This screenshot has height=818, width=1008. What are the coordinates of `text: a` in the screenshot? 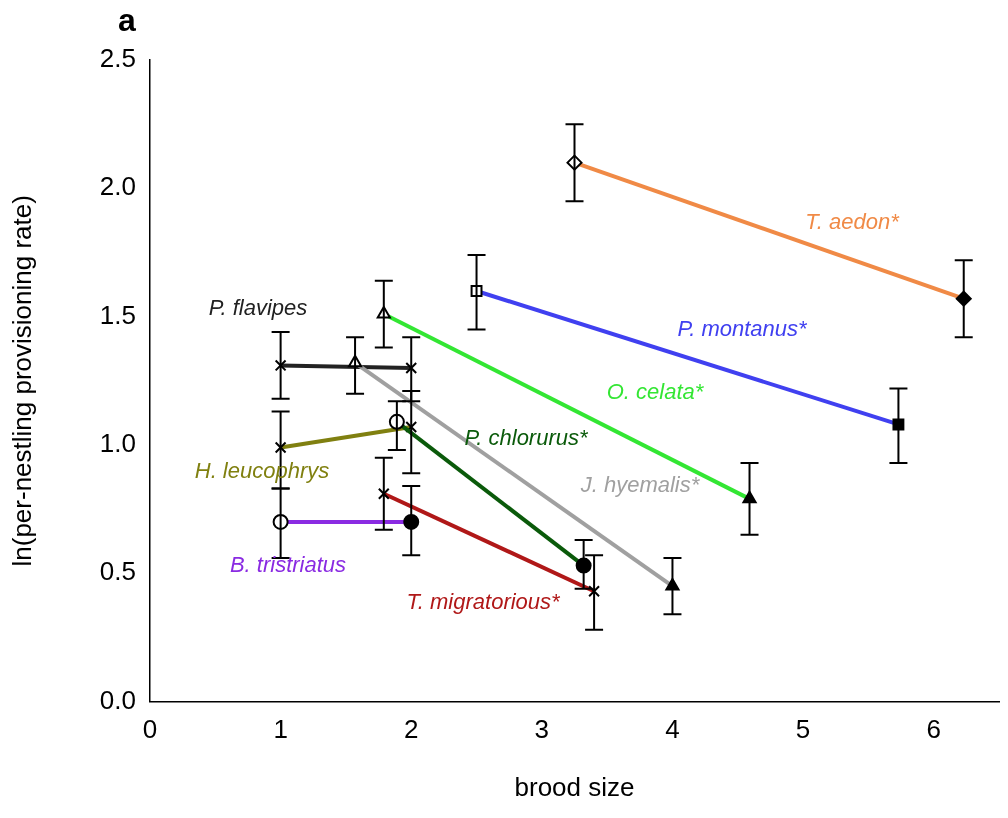 It's located at (127, 19).